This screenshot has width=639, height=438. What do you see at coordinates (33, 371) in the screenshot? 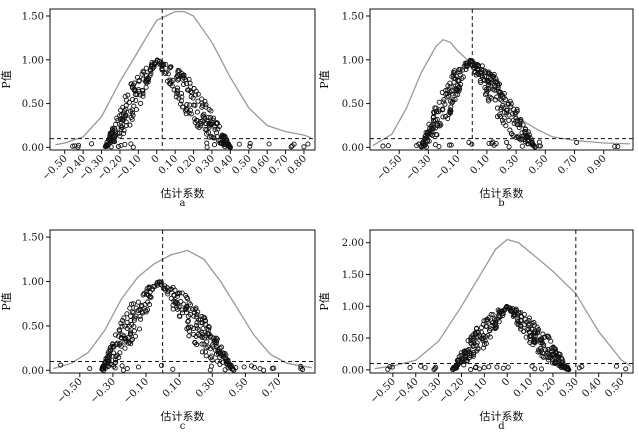
I see `y-tick-label: 0.00` at bounding box center [33, 371].